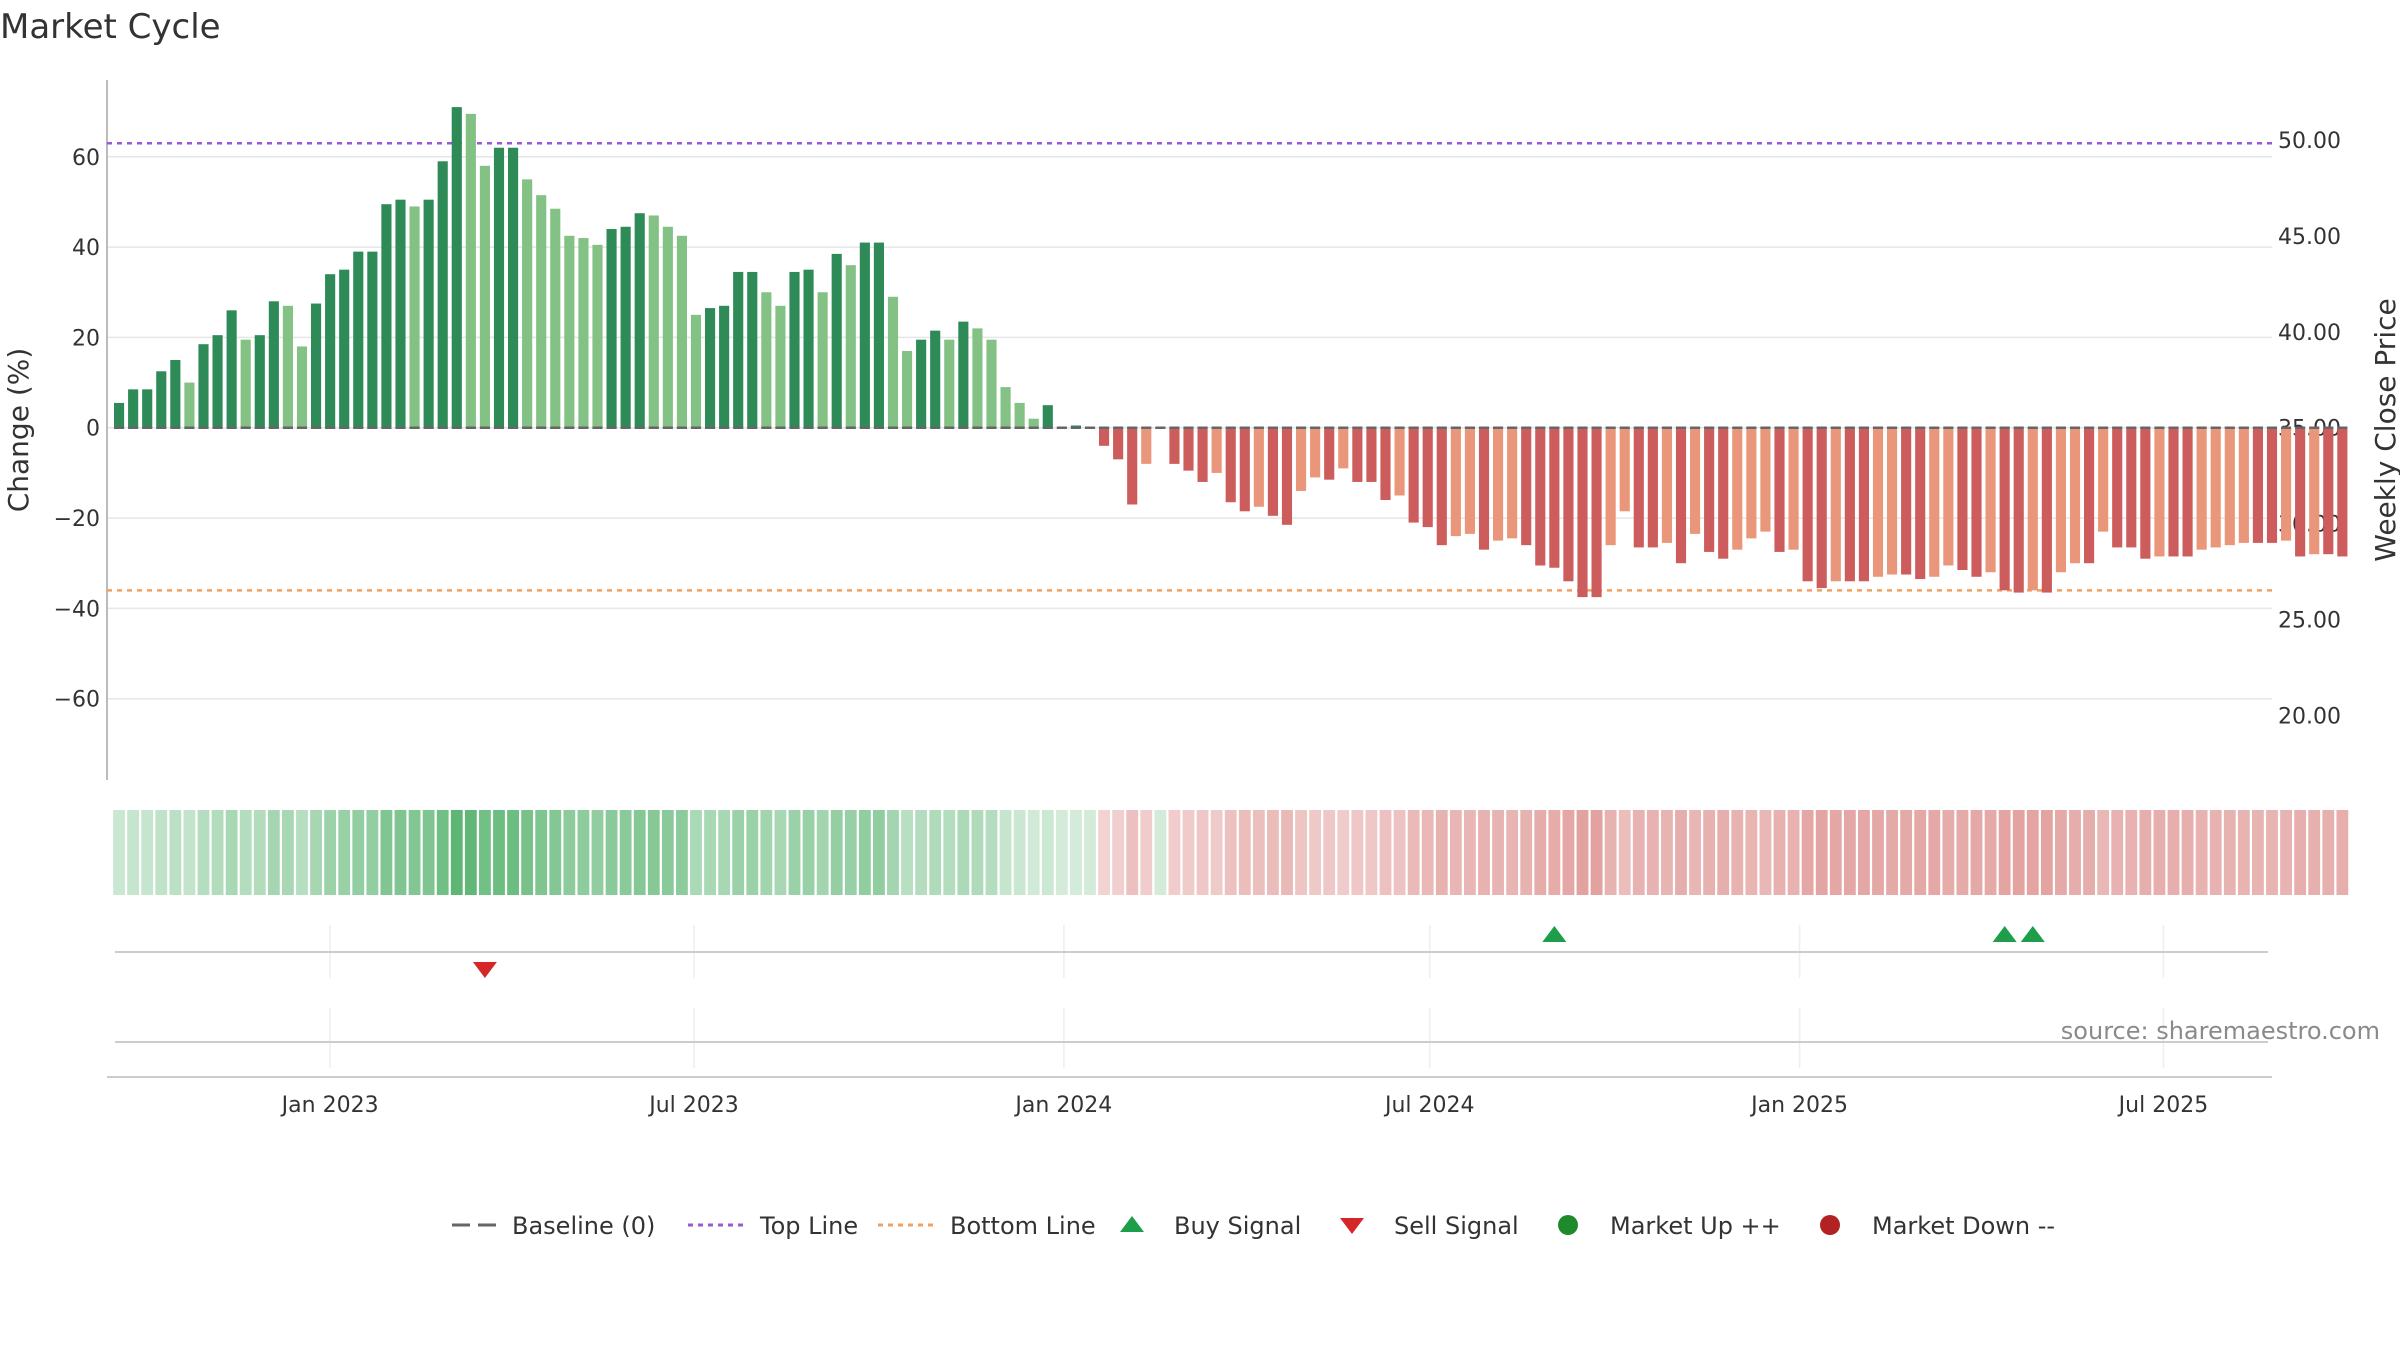 This screenshot has width=2400, height=1350. What do you see at coordinates (2309, 237) in the screenshot?
I see `y2-tick-label: 45.00` at bounding box center [2309, 237].